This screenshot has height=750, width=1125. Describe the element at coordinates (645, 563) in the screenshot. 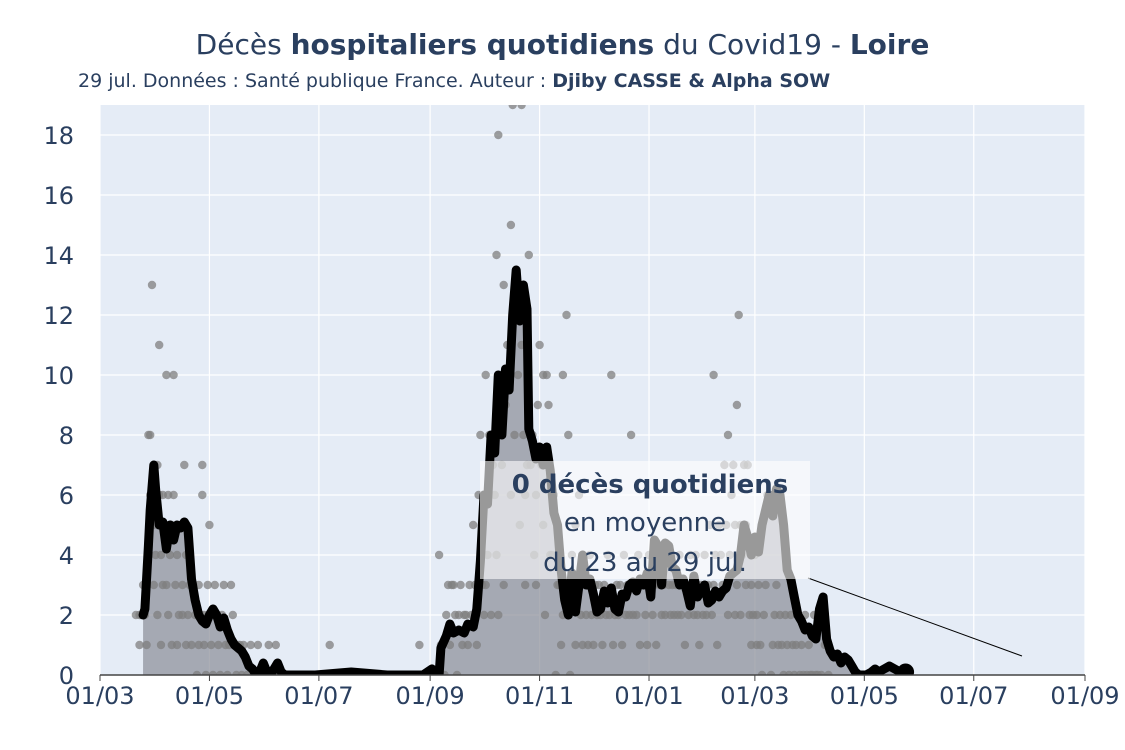

I see `annotation-line3: du 23 au 29 jul.` at that location.